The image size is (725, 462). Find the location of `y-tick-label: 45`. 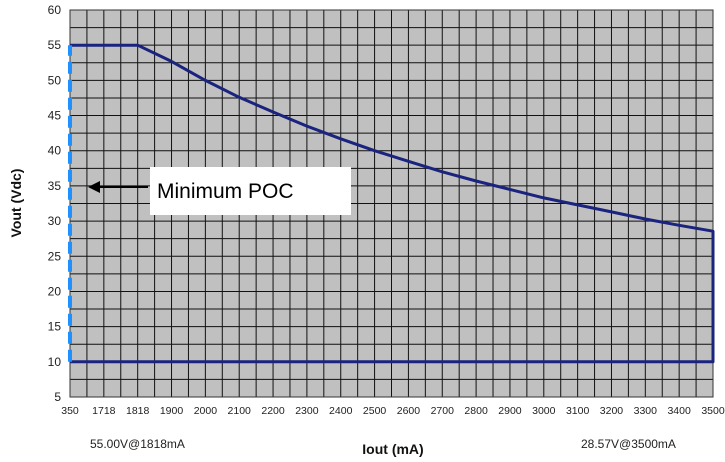

y-tick-label: 45 is located at coordinates (55, 116).